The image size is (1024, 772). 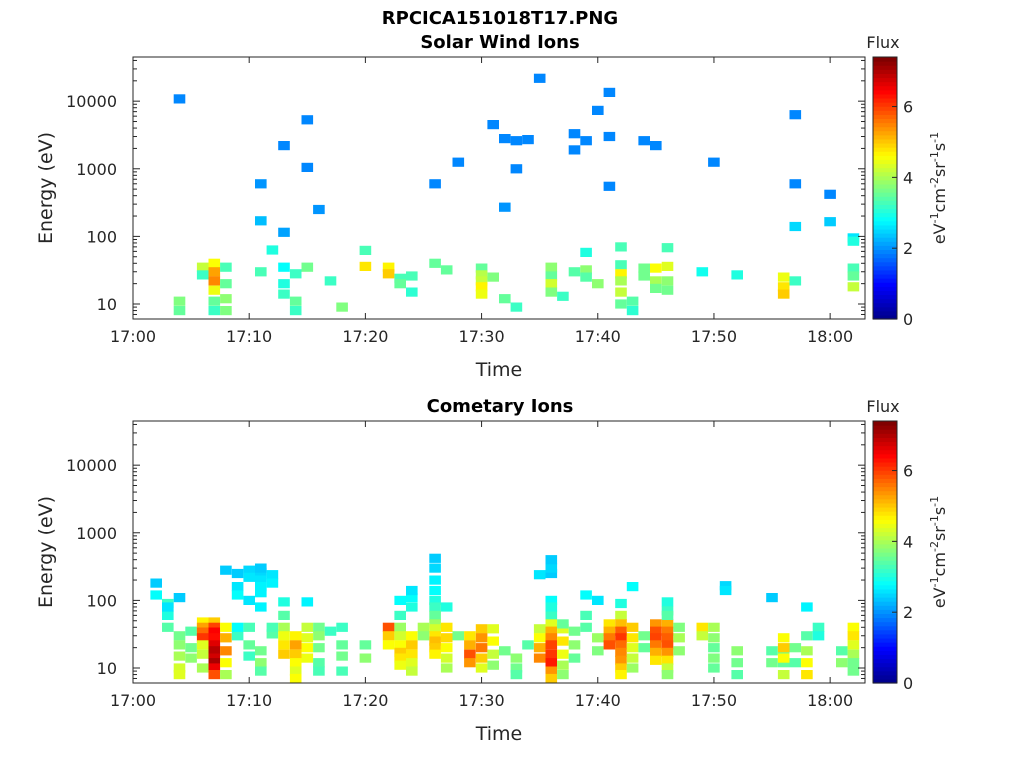 I want to click on y-tick-label: 10000, so click(x=91, y=101).